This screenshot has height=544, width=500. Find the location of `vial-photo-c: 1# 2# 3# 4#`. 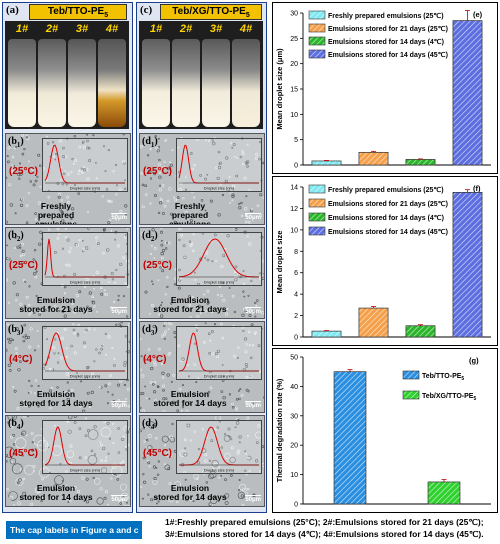

vial-photo-c: 1# 2# 3# 4# is located at coordinates (201, 75).